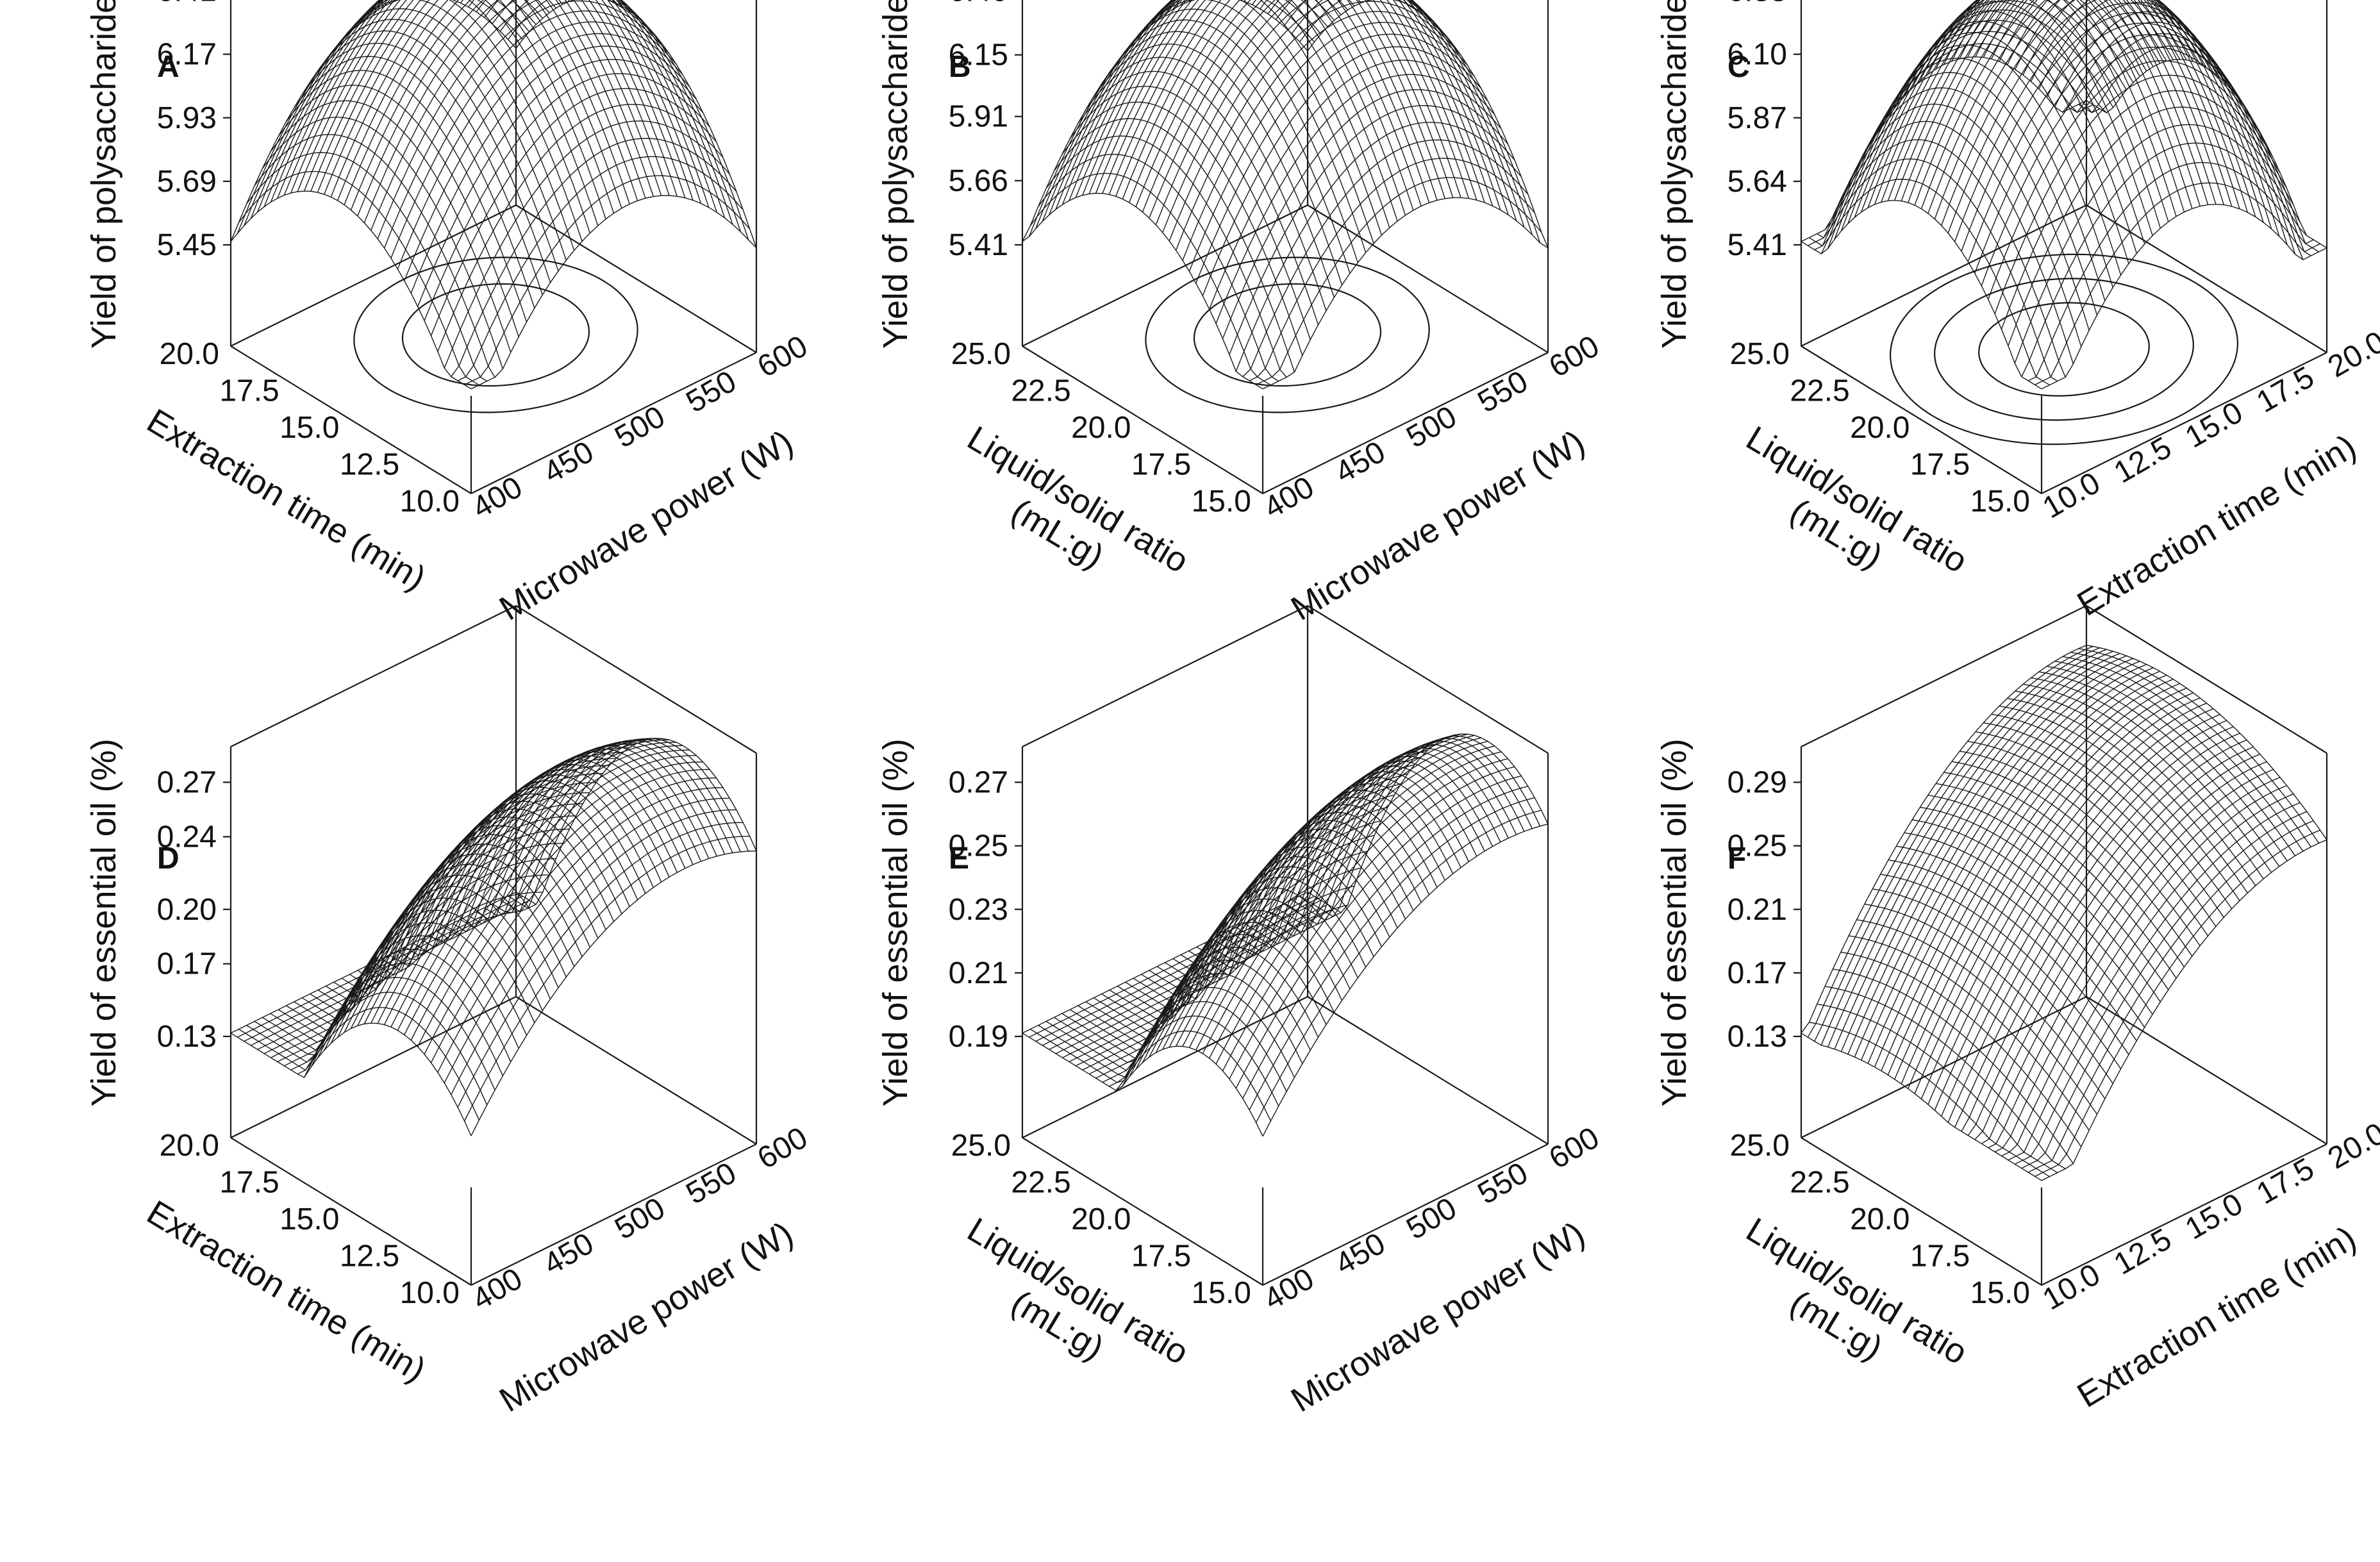 The image size is (2380, 1562). What do you see at coordinates (1880, 428) in the screenshot?
I see `left-tick-label: 20.0` at bounding box center [1880, 428].